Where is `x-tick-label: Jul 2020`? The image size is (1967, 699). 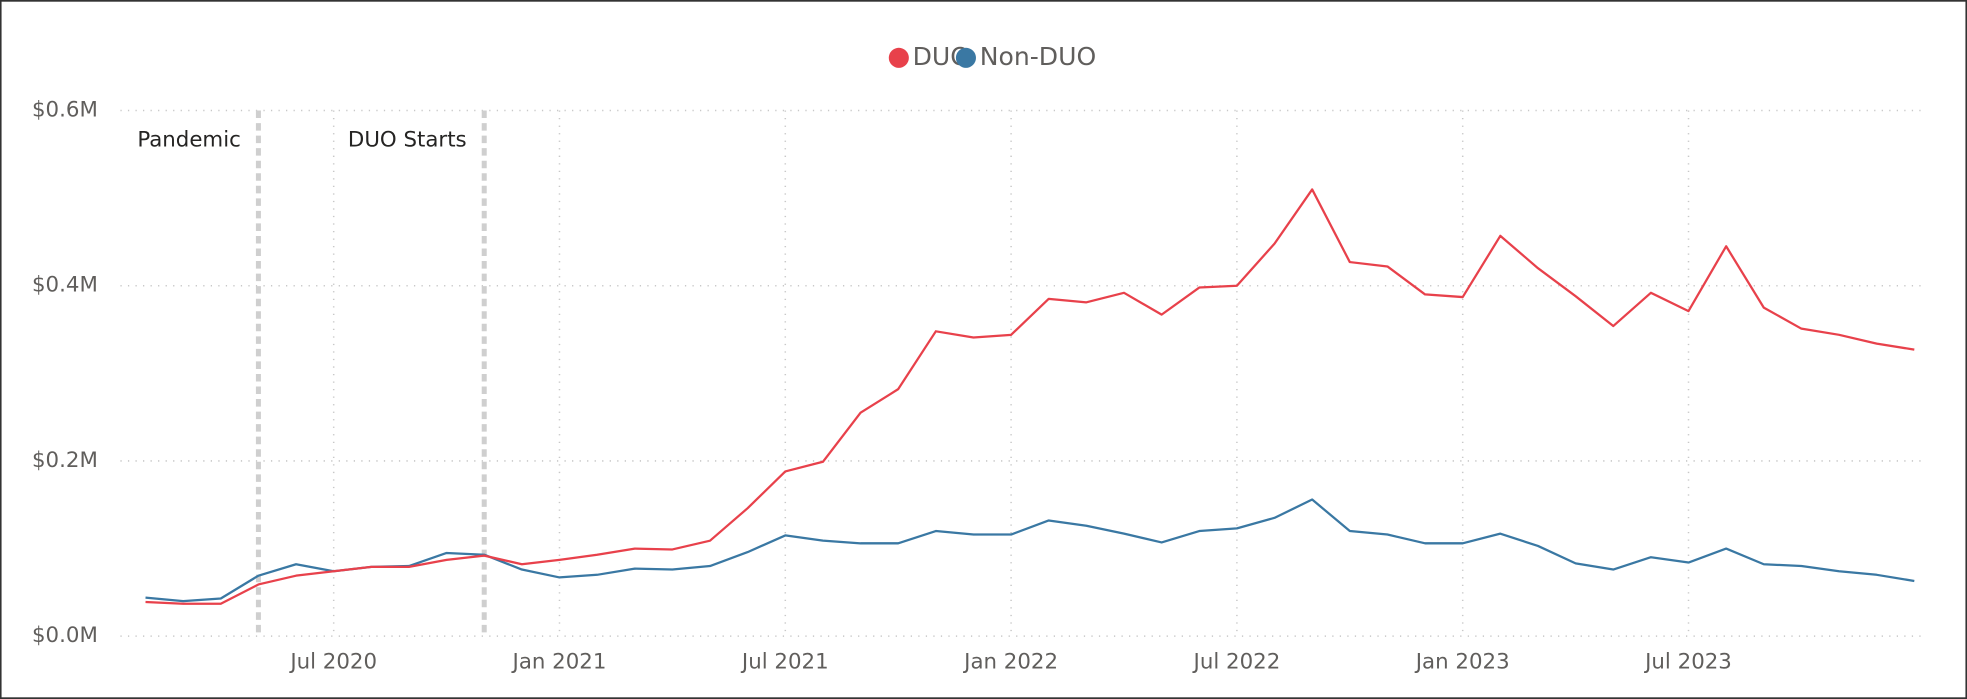
x-tick-label: Jul 2020 is located at coordinates (332, 661).